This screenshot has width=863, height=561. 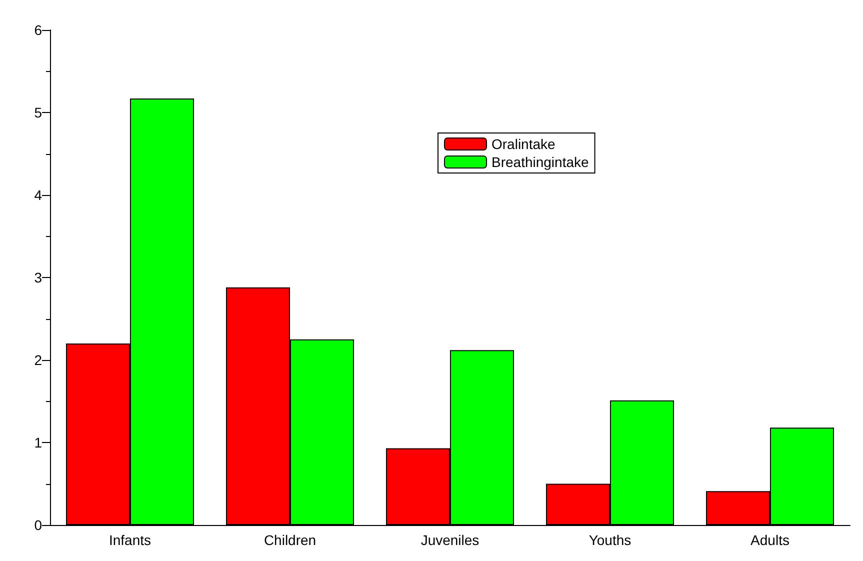 I want to click on y-tick-label: 5, so click(x=38, y=112).